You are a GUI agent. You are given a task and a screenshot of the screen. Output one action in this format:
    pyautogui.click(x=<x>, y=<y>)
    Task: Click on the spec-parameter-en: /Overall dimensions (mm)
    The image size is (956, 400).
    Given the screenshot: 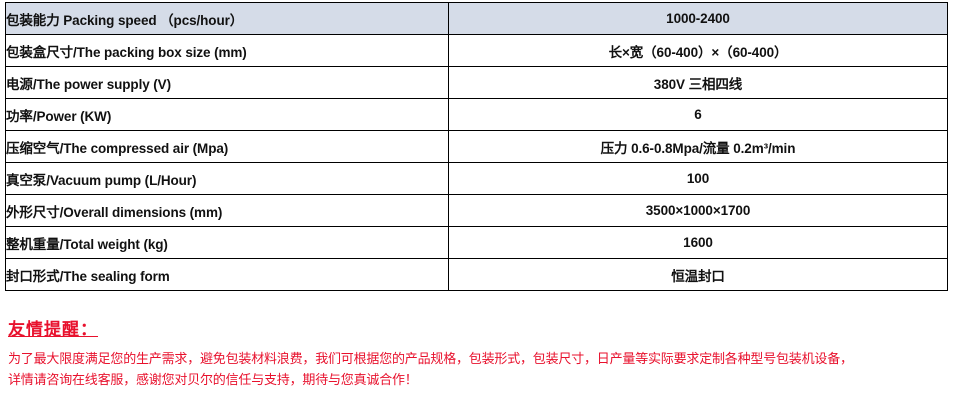 What is the action you would take?
    pyautogui.click(x=141, y=212)
    